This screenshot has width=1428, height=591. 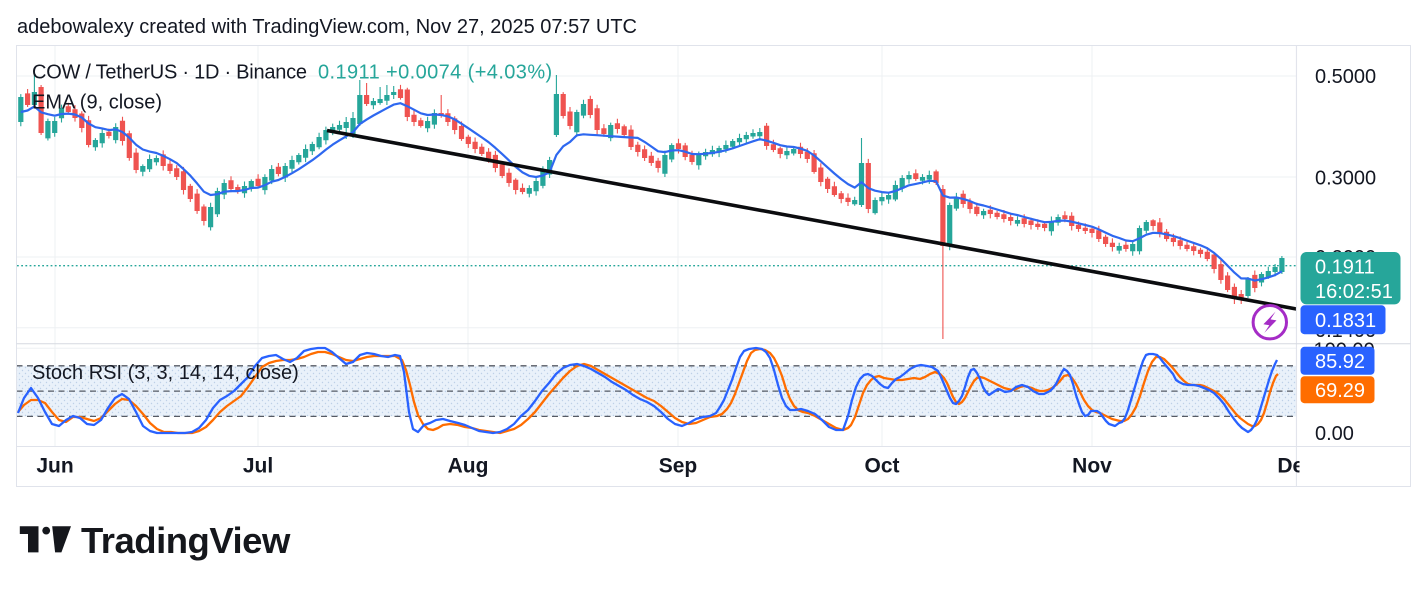 What do you see at coordinates (1340, 362) in the screenshot?
I see `svg-text: 85.92` at bounding box center [1340, 362].